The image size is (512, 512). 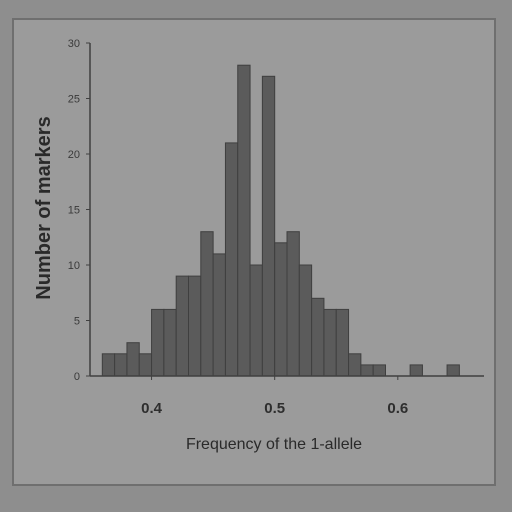 What do you see at coordinates (152, 408) in the screenshot?
I see `x-tick-label: 0.4` at bounding box center [152, 408].